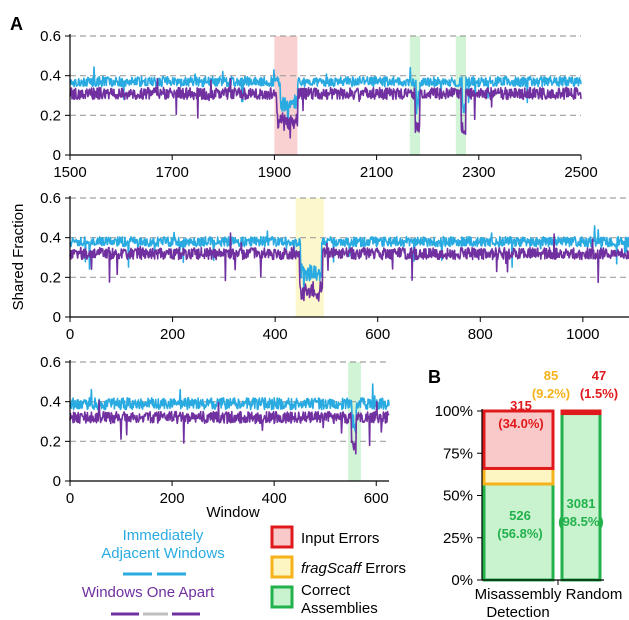 This screenshot has height=620, width=629. I want to click on y-tick-label: 100%, so click(454, 411).